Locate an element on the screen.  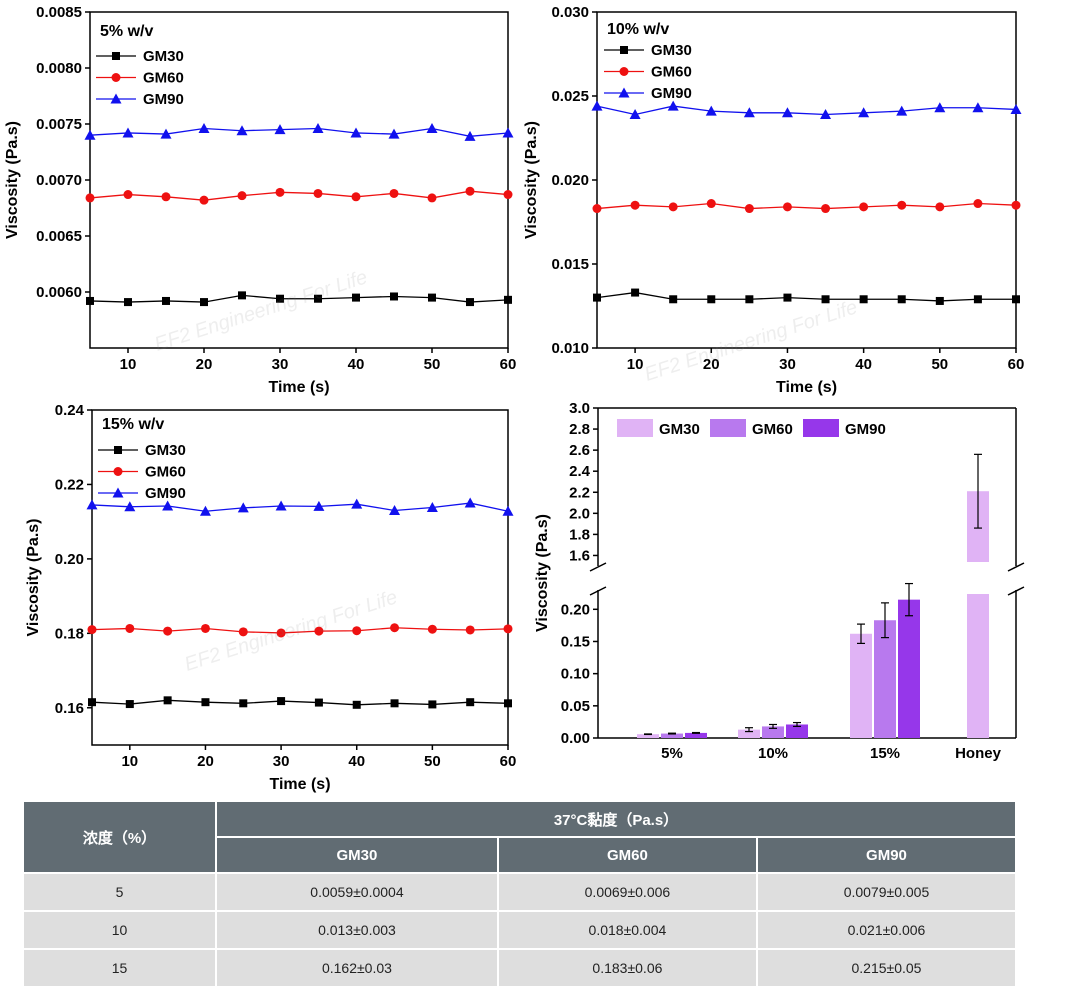
x-tick-label: 5% is located at coordinates (672, 753).